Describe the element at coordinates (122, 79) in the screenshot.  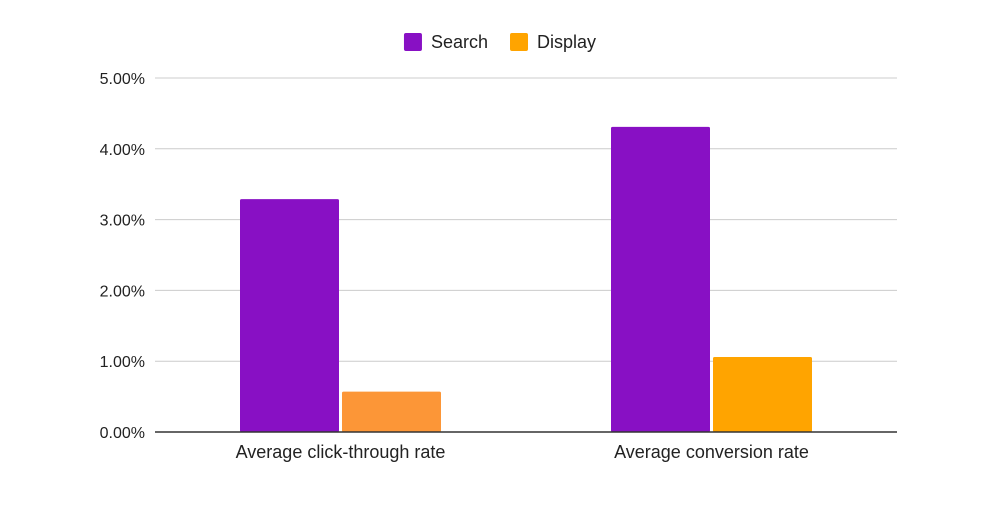
I see `y-tick-label: 5.00%` at that location.